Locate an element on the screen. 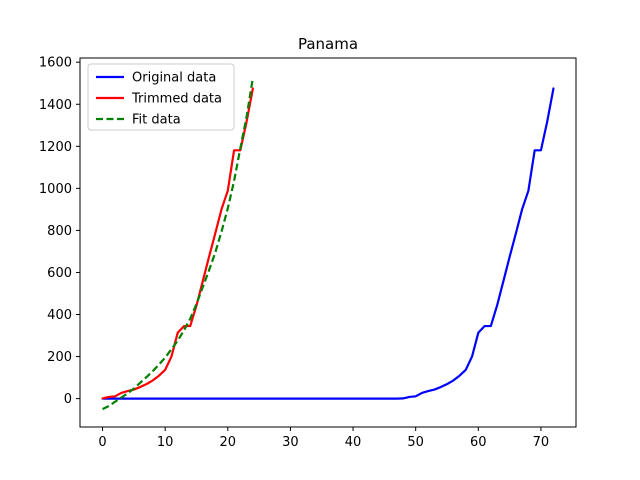 This screenshot has width=640, height=480. y-tick-label: 400 is located at coordinates (59, 315).